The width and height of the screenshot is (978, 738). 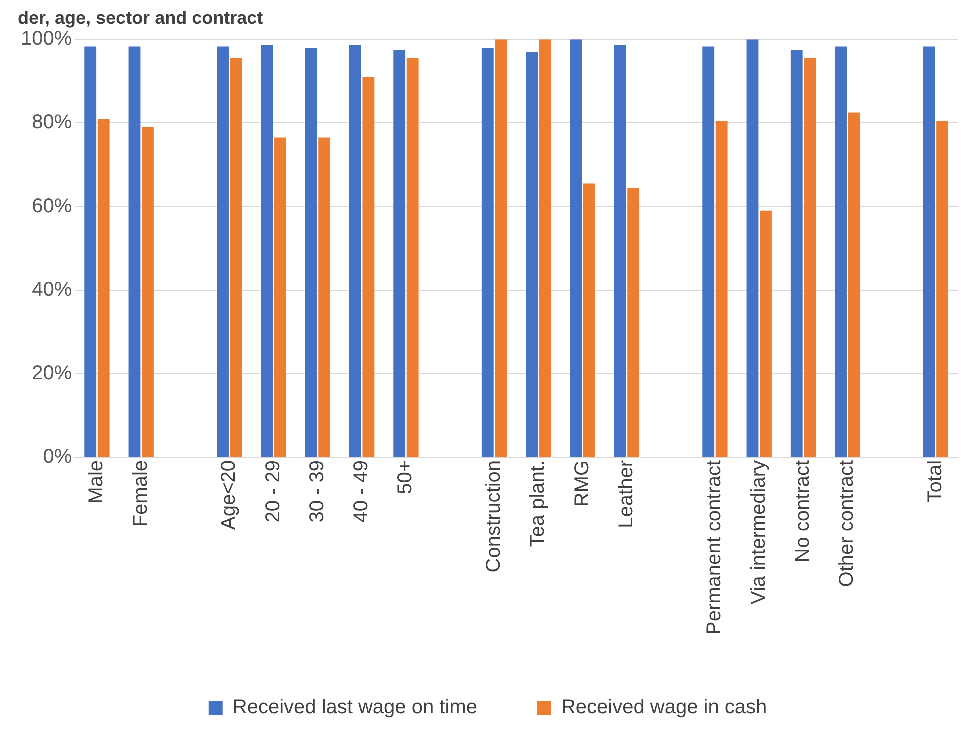 I want to click on x-tick-label: Via intermediary, so click(x=759, y=532).